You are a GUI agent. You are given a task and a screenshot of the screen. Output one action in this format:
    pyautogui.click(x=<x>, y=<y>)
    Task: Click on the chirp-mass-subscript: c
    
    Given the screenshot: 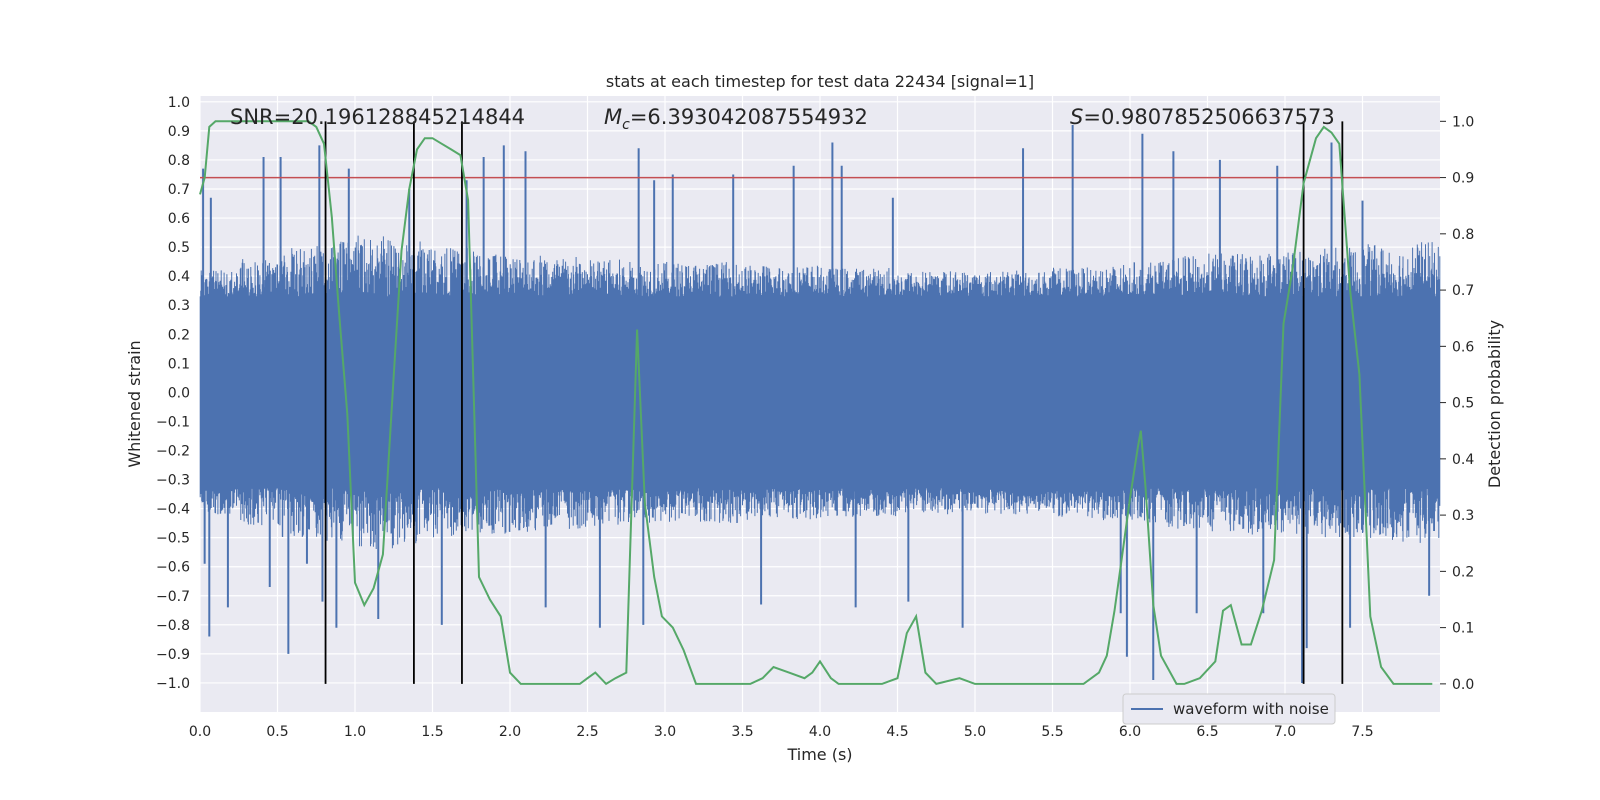 What is the action you would take?
    pyautogui.click(x=626, y=125)
    